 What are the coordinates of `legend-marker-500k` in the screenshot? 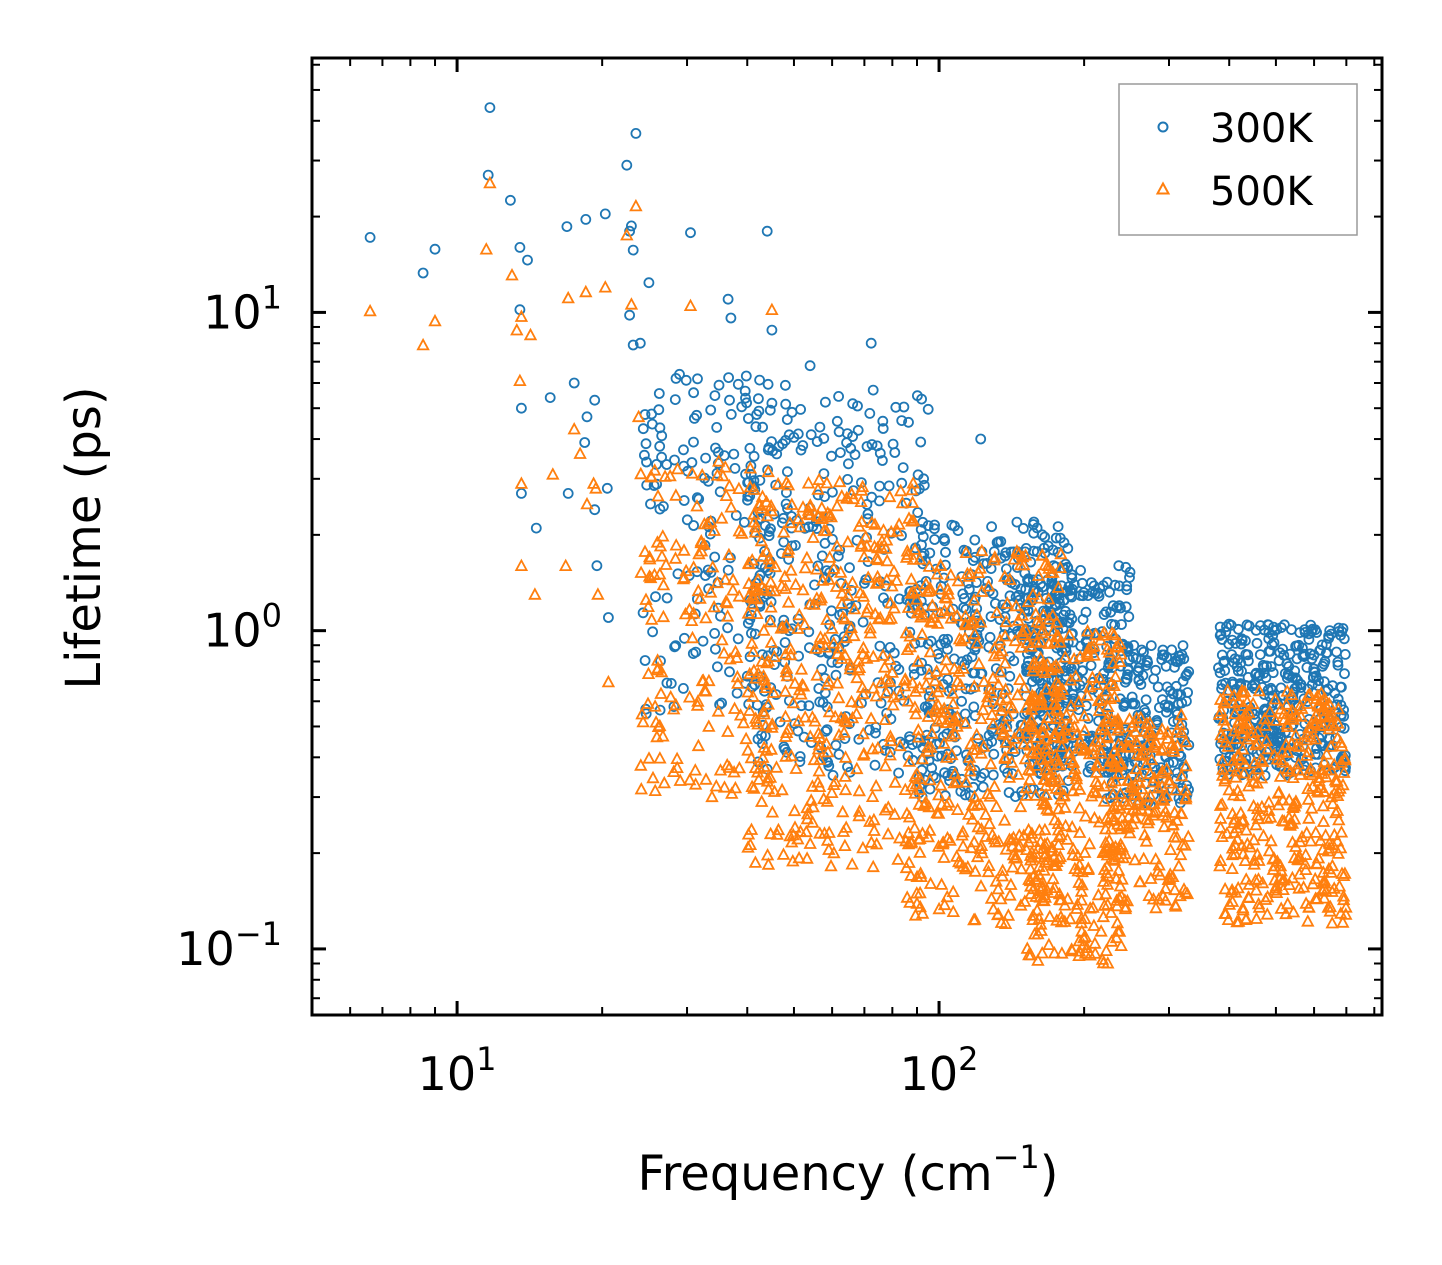 It's located at (1163, 188).